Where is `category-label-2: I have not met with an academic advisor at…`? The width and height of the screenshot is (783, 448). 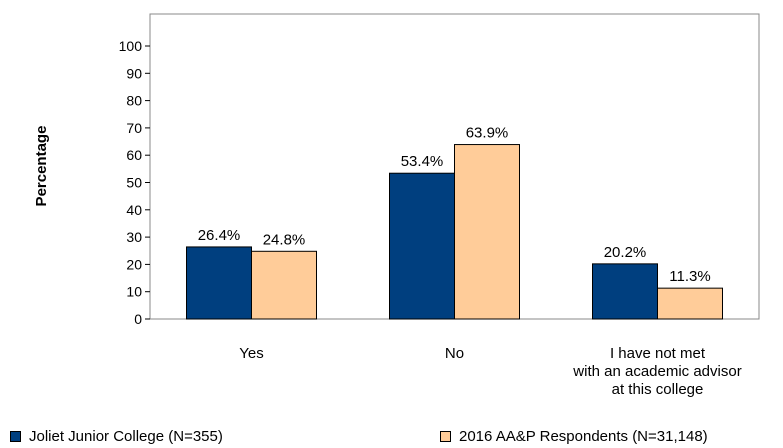
category-label-2: I have not met with an academic advisor at… is located at coordinates (656, 371).